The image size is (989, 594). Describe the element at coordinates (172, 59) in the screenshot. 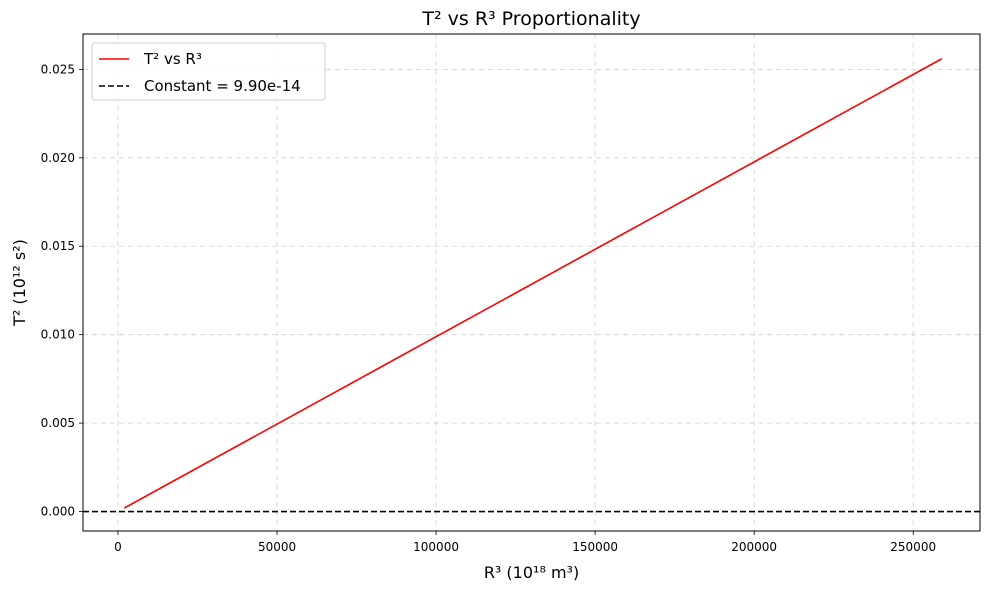

I see `legend-label: T² vs R³` at that location.